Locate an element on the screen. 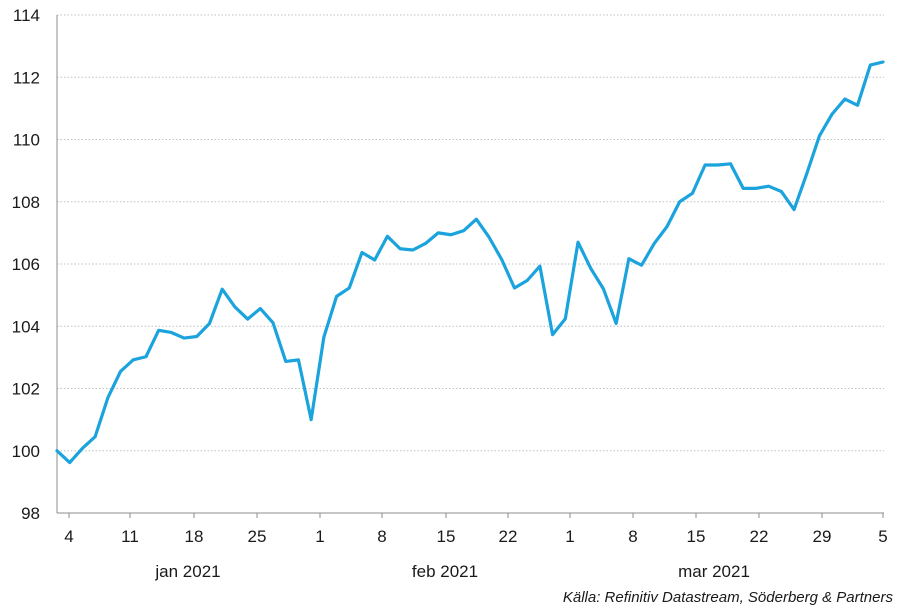  y-tick-label: 102 is located at coordinates (26, 389).